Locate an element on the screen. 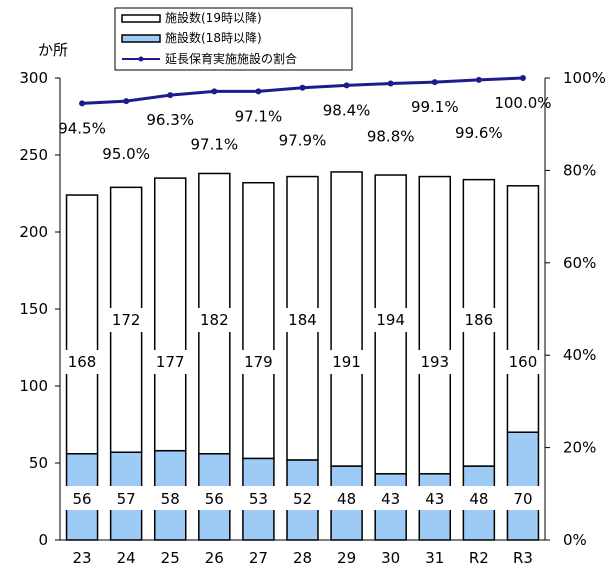 The image size is (606, 576). bar-19-label: 191 is located at coordinates (346, 362).